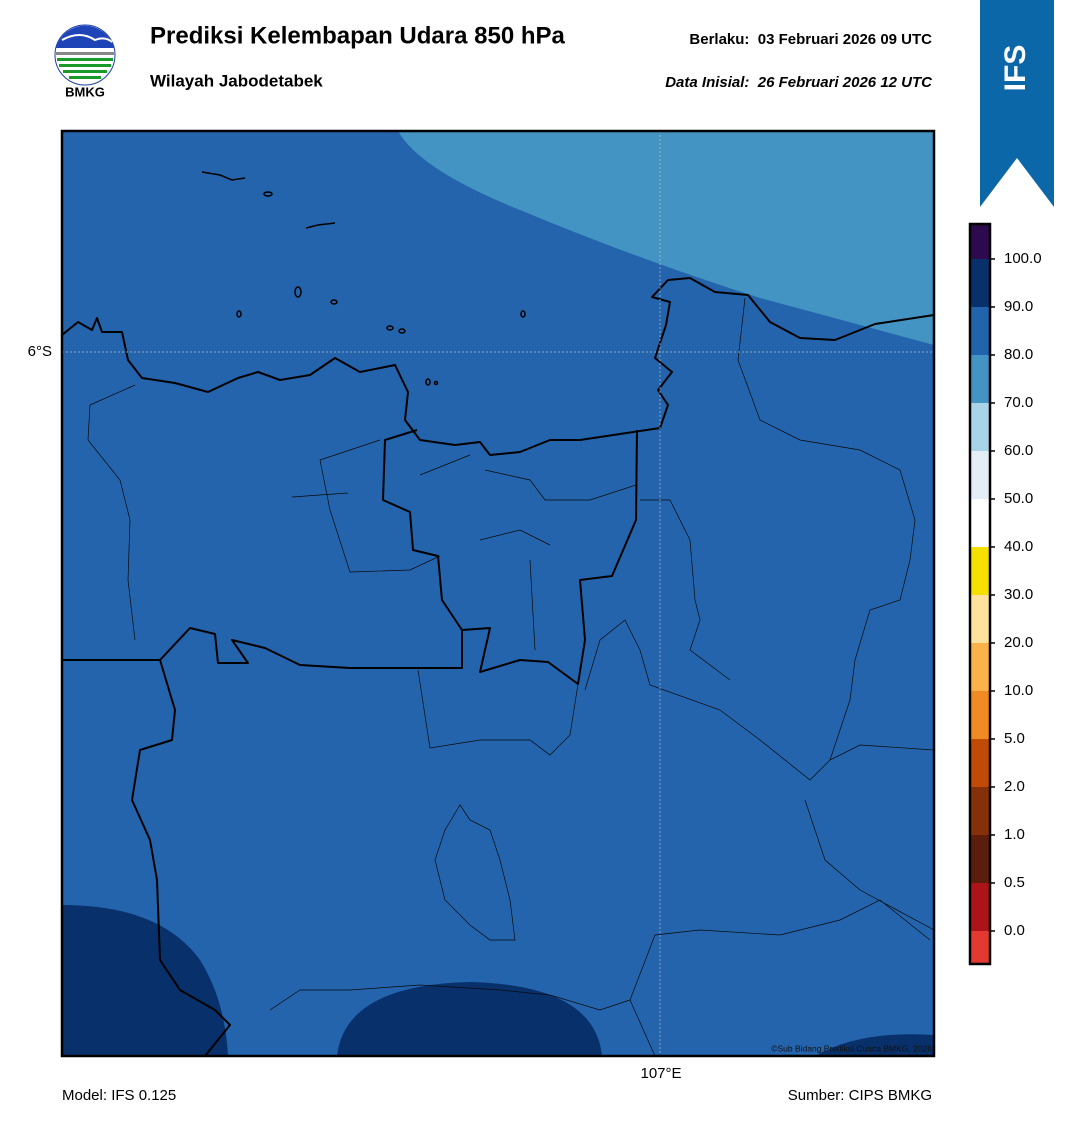  What do you see at coordinates (1018, 402) in the screenshot?
I see `colorbar-tick-label: 70.0` at bounding box center [1018, 402].